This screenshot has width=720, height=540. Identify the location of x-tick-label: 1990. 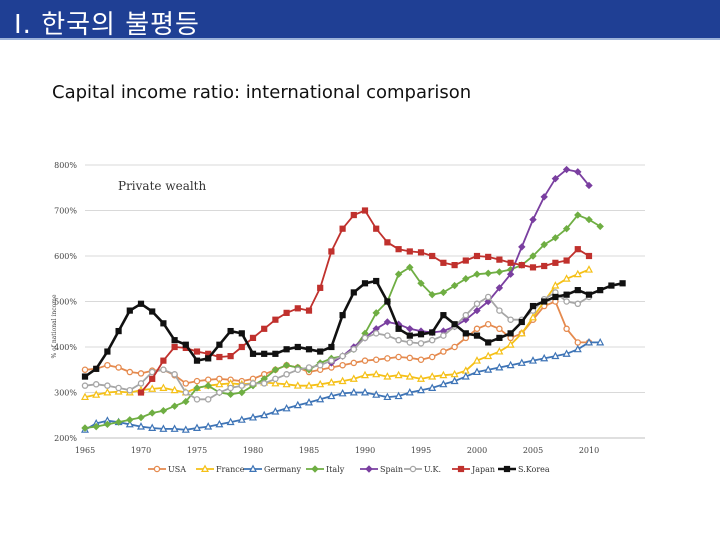
(365, 450).